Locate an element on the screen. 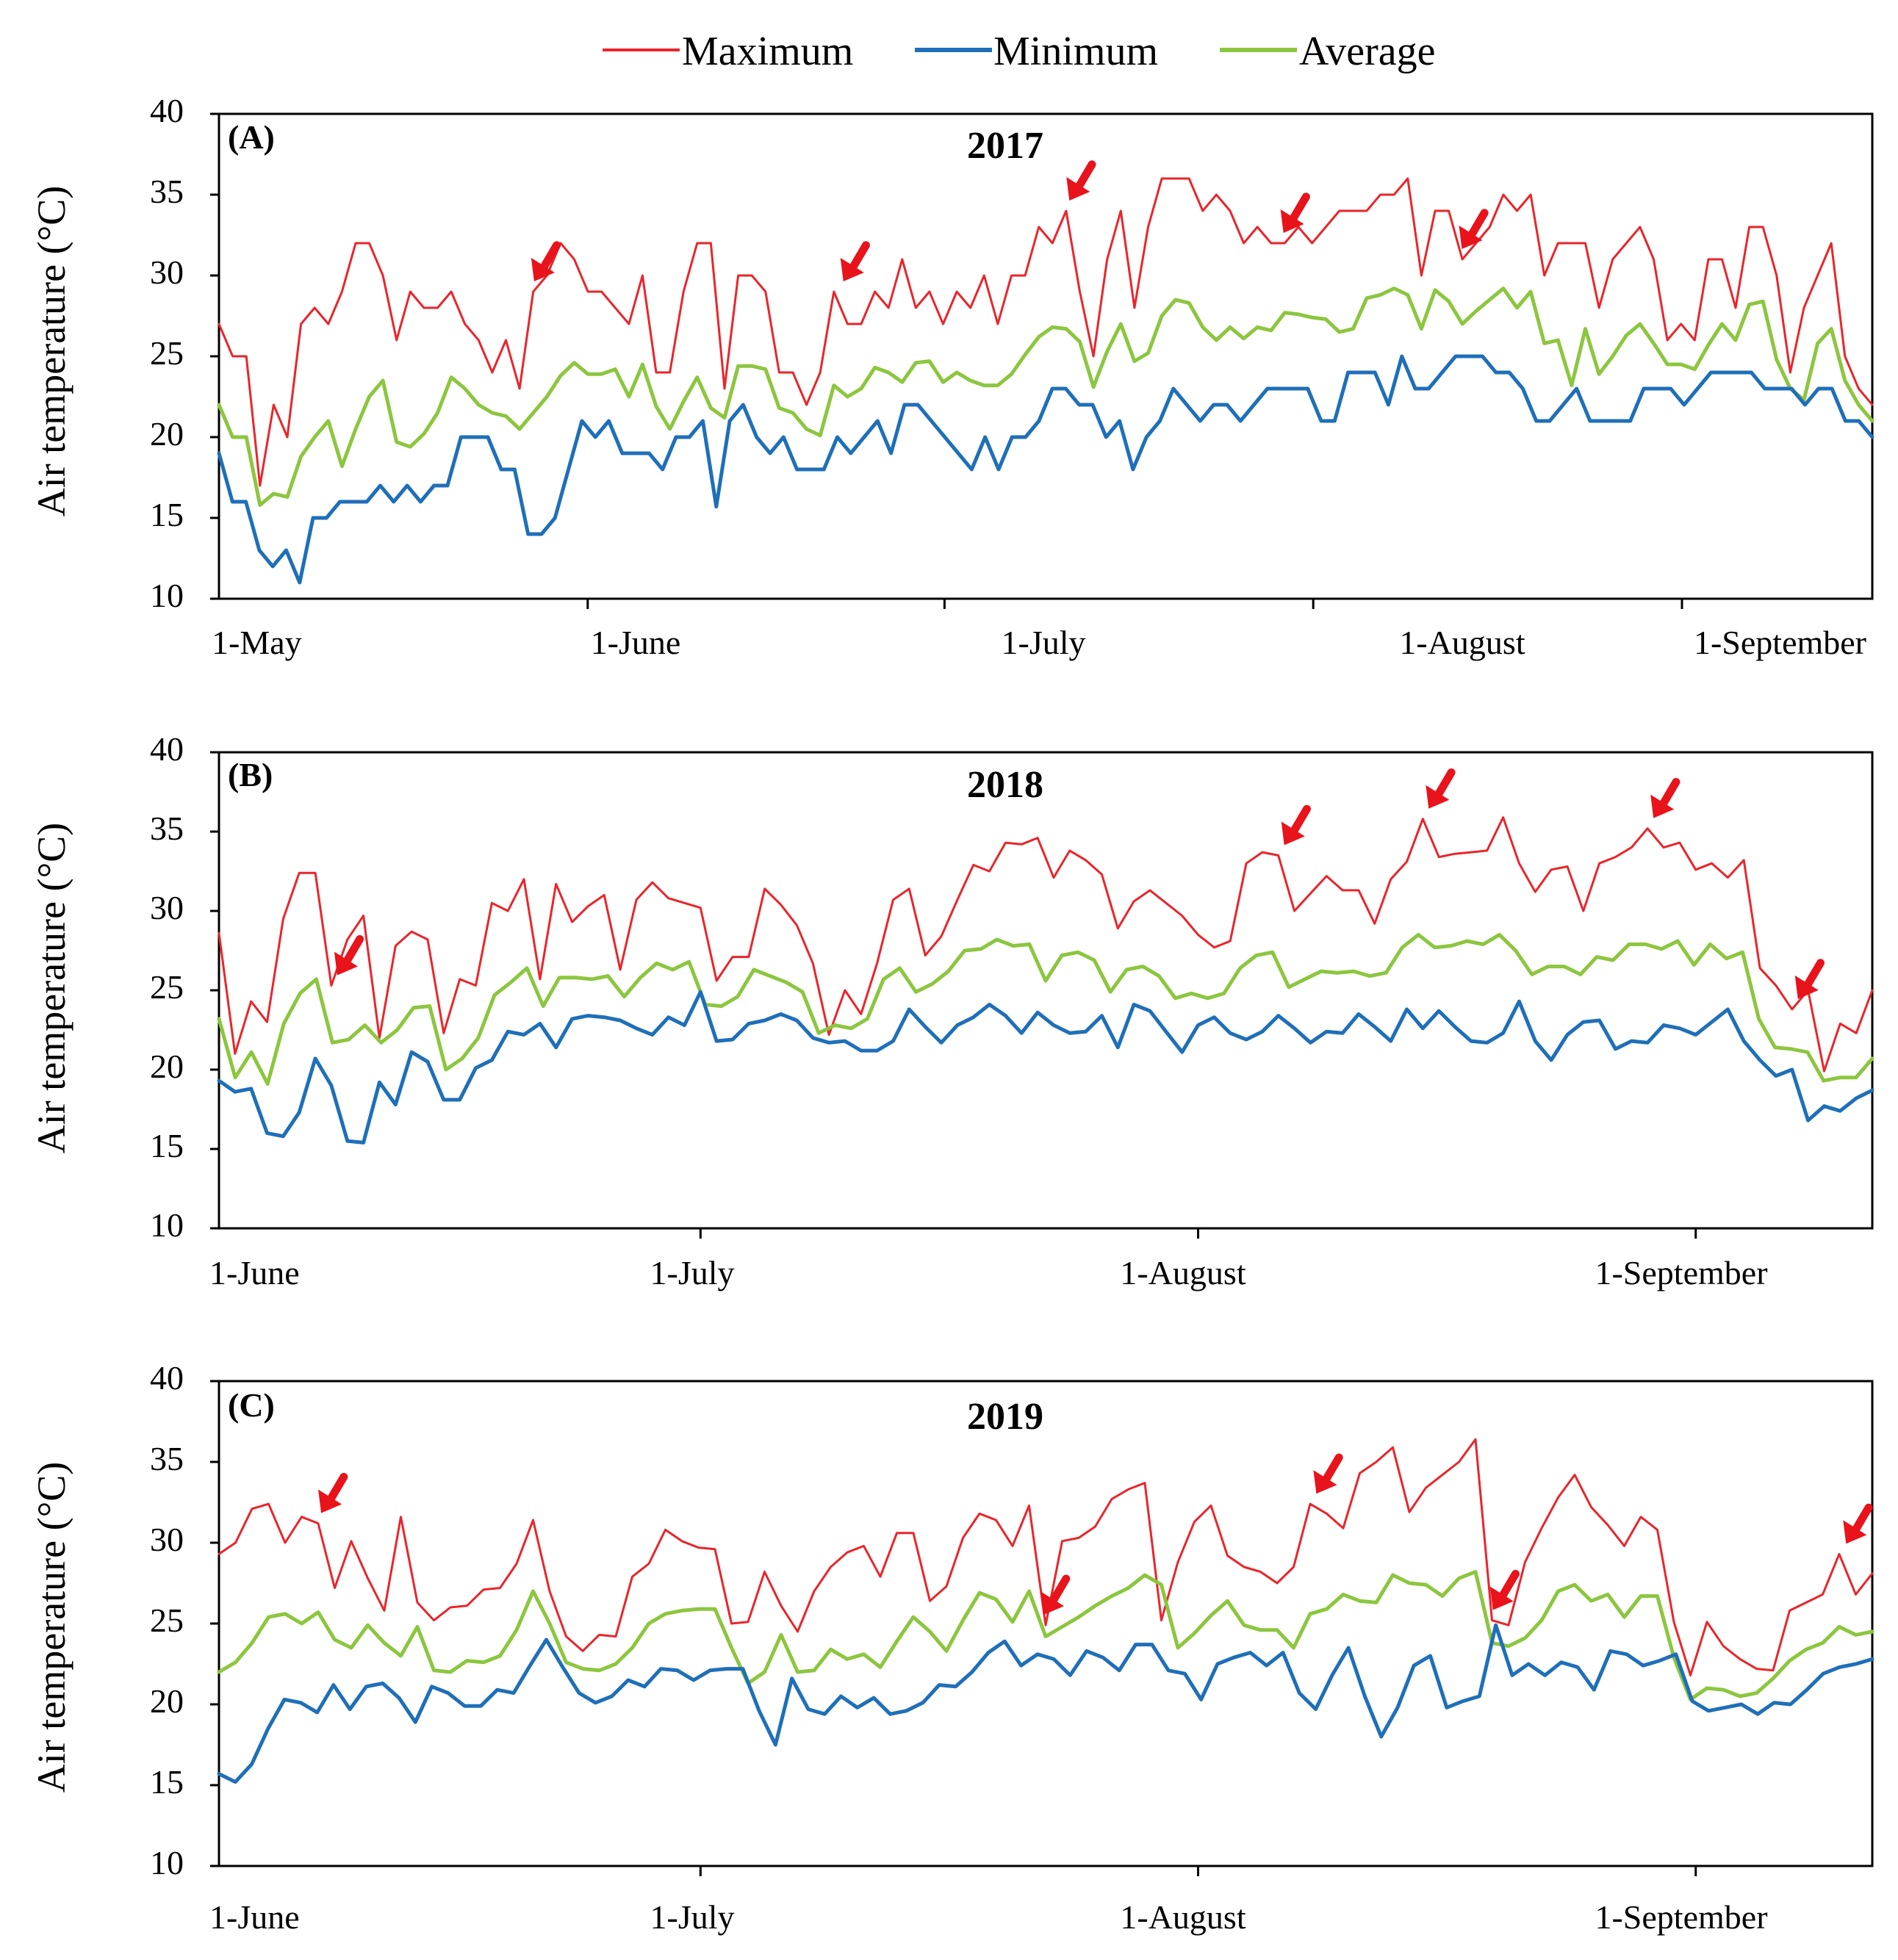 The width and height of the screenshot is (1898, 1960). panel-label: (A) is located at coordinates (251, 137).